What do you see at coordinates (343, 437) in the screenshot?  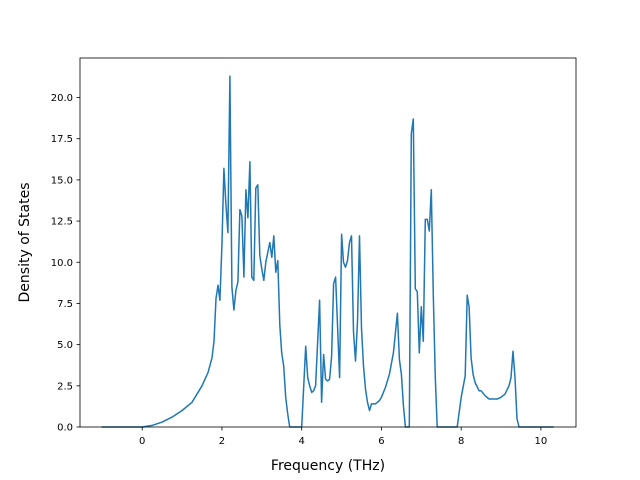 I see `x-axis-ticks: 0 2 4 6 8 10` at bounding box center [343, 437].